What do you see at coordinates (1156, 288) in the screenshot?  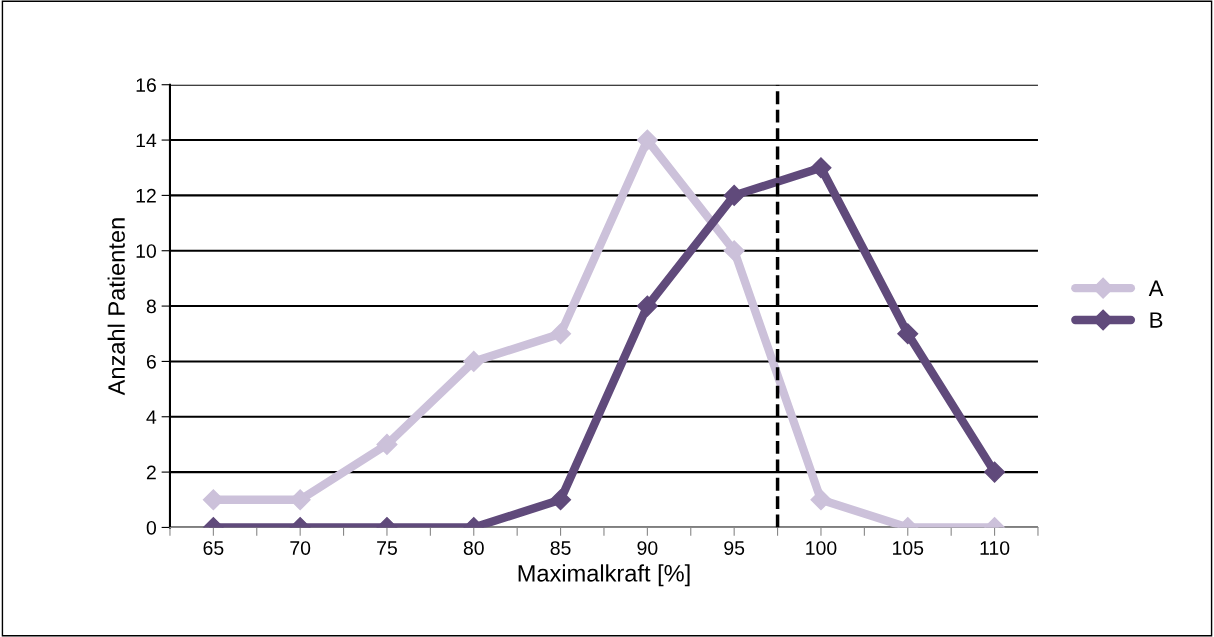 I see `legend-label: A` at bounding box center [1156, 288].